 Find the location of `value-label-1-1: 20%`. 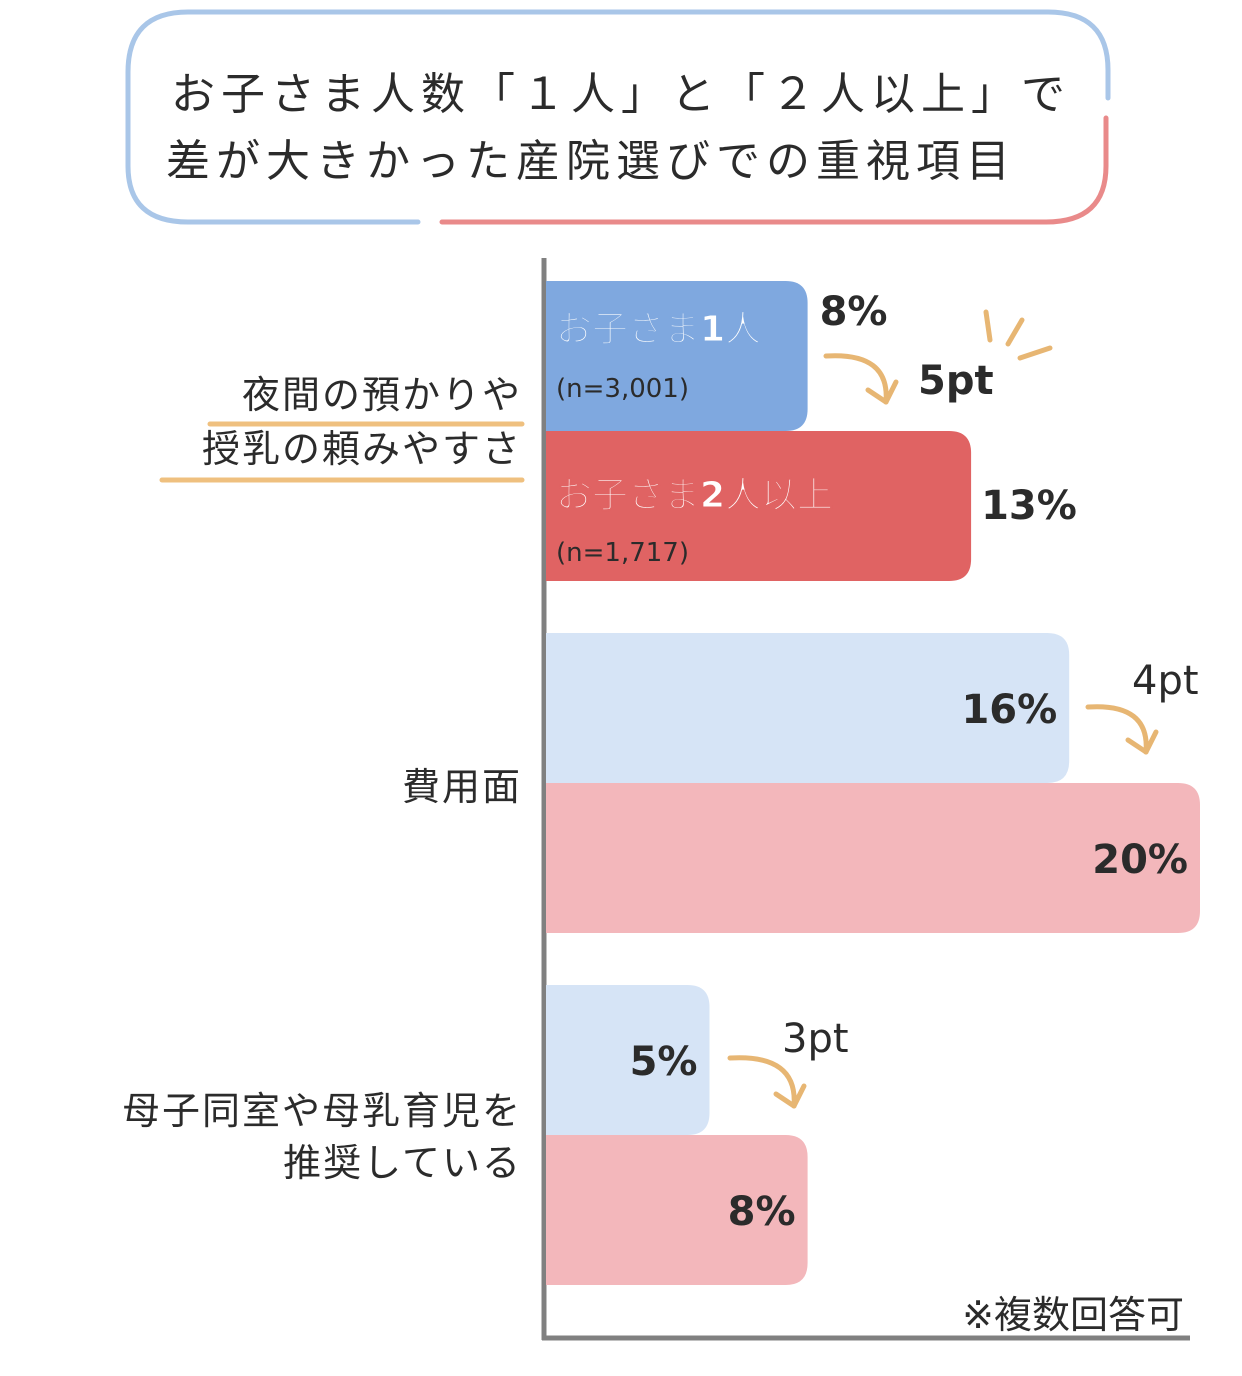

value-label-1-1: 20% is located at coordinates (1140, 860).